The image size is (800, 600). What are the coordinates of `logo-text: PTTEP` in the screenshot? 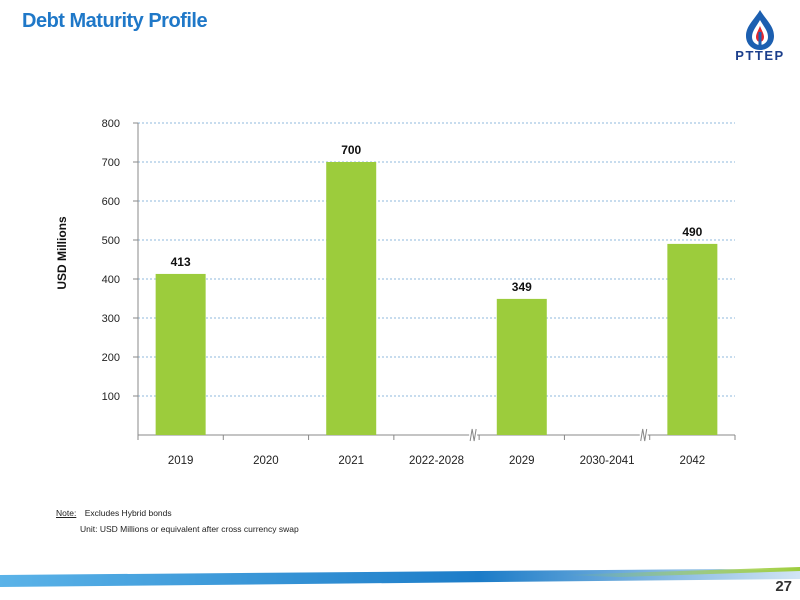 It's located at (760, 55).